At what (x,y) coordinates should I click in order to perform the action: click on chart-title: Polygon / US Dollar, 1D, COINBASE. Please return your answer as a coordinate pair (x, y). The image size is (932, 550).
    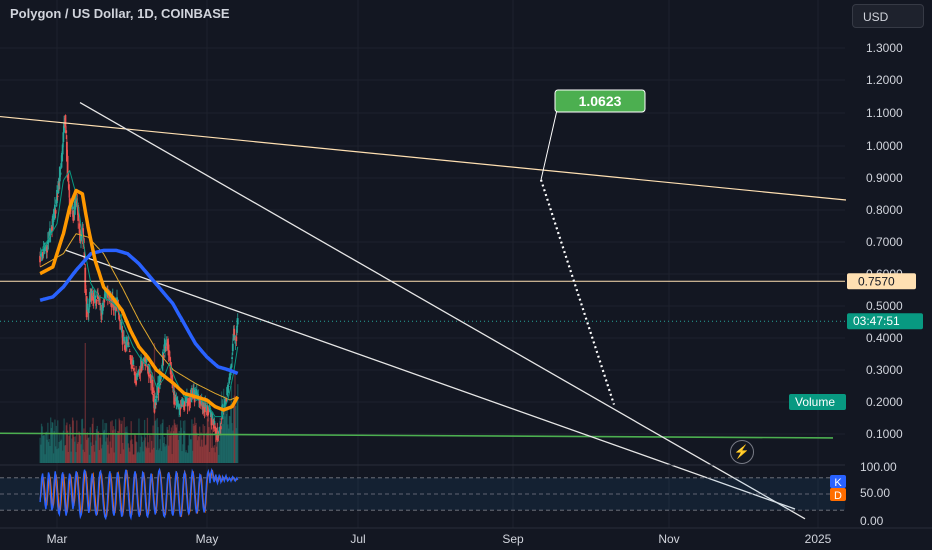
    Looking at the image, I should click on (120, 13).